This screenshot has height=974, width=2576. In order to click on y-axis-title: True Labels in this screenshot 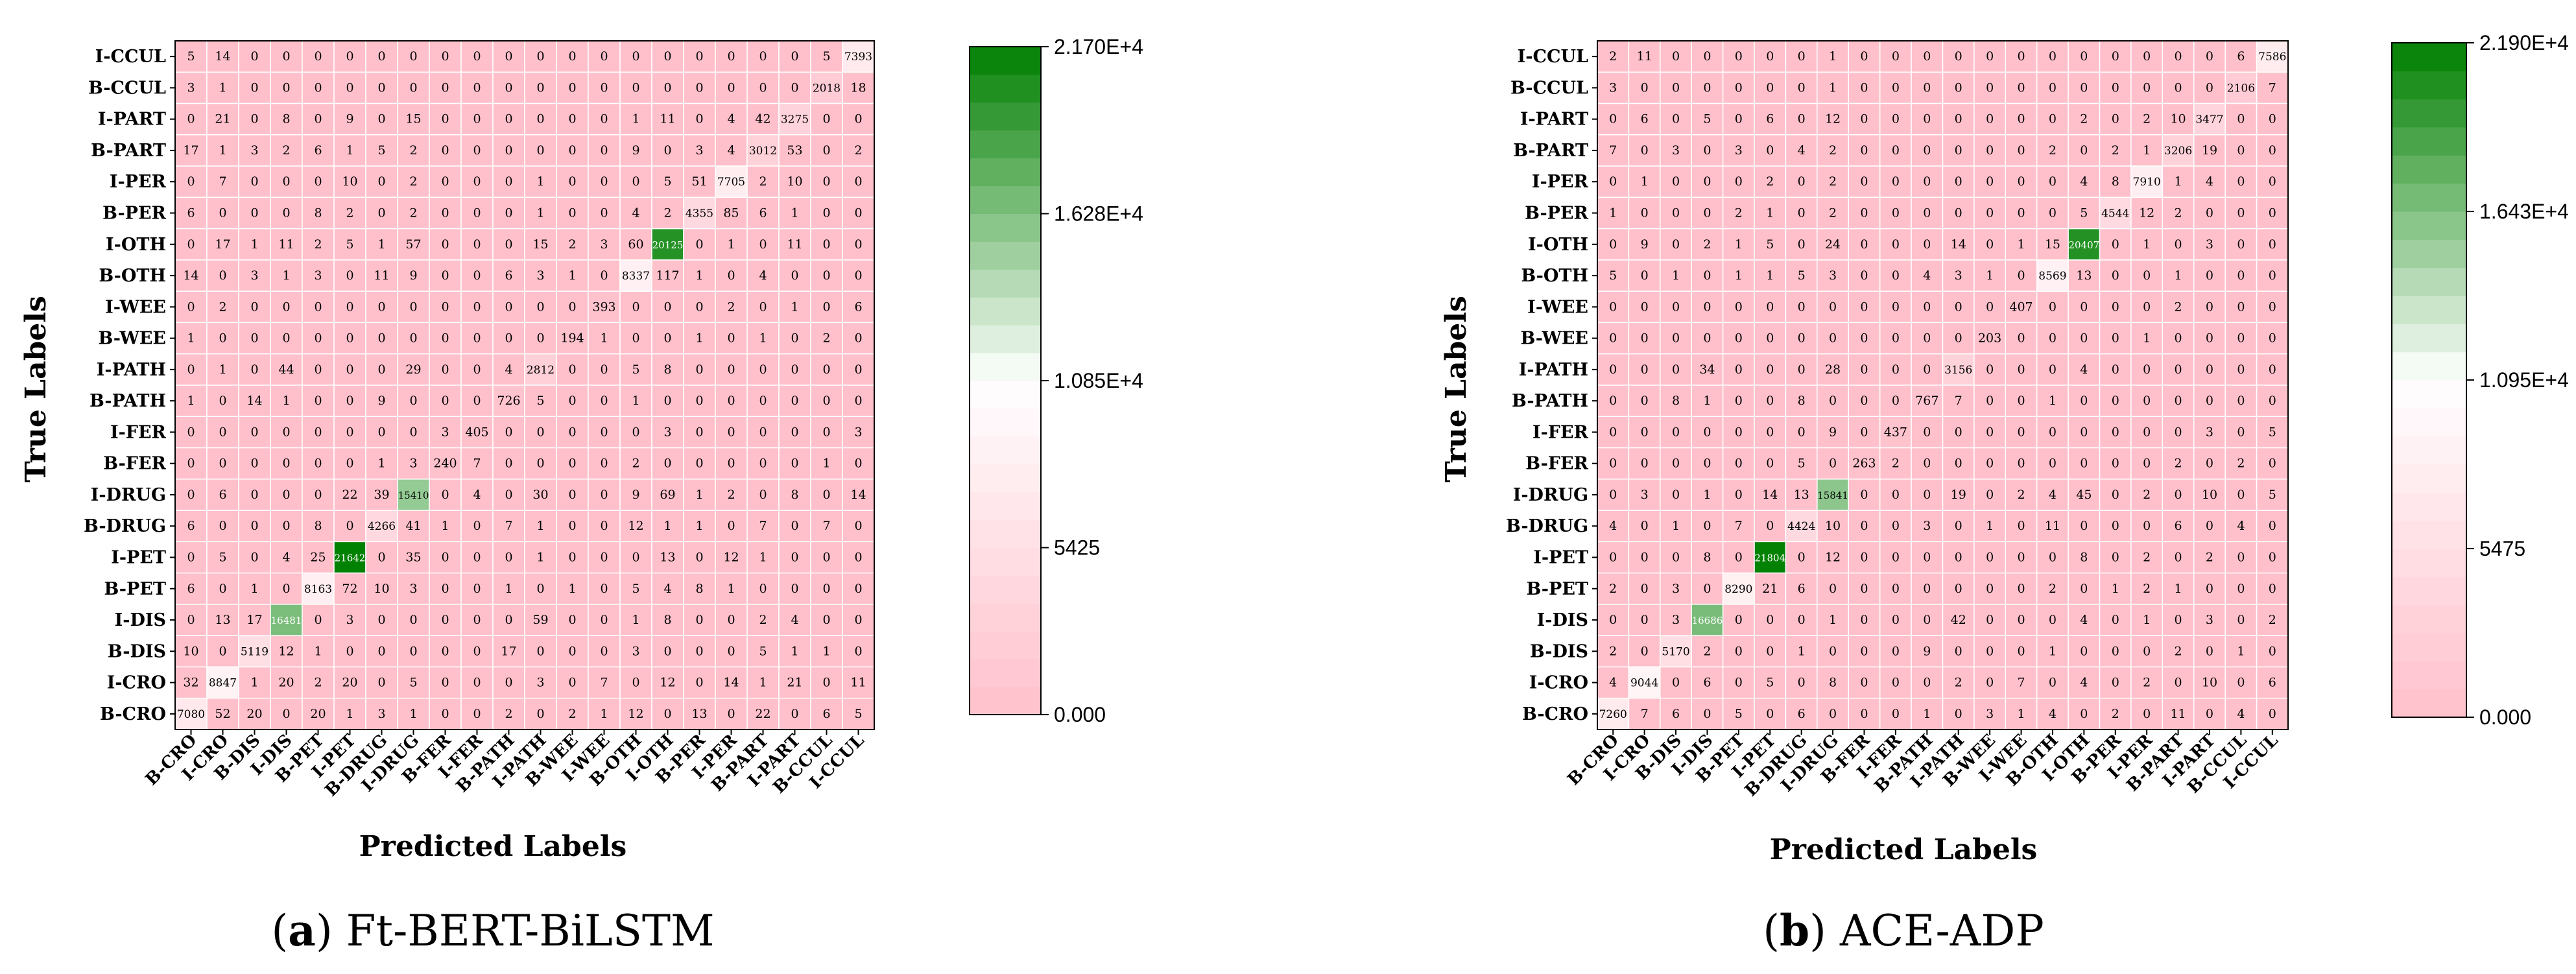, I will do `click(36, 389)`.